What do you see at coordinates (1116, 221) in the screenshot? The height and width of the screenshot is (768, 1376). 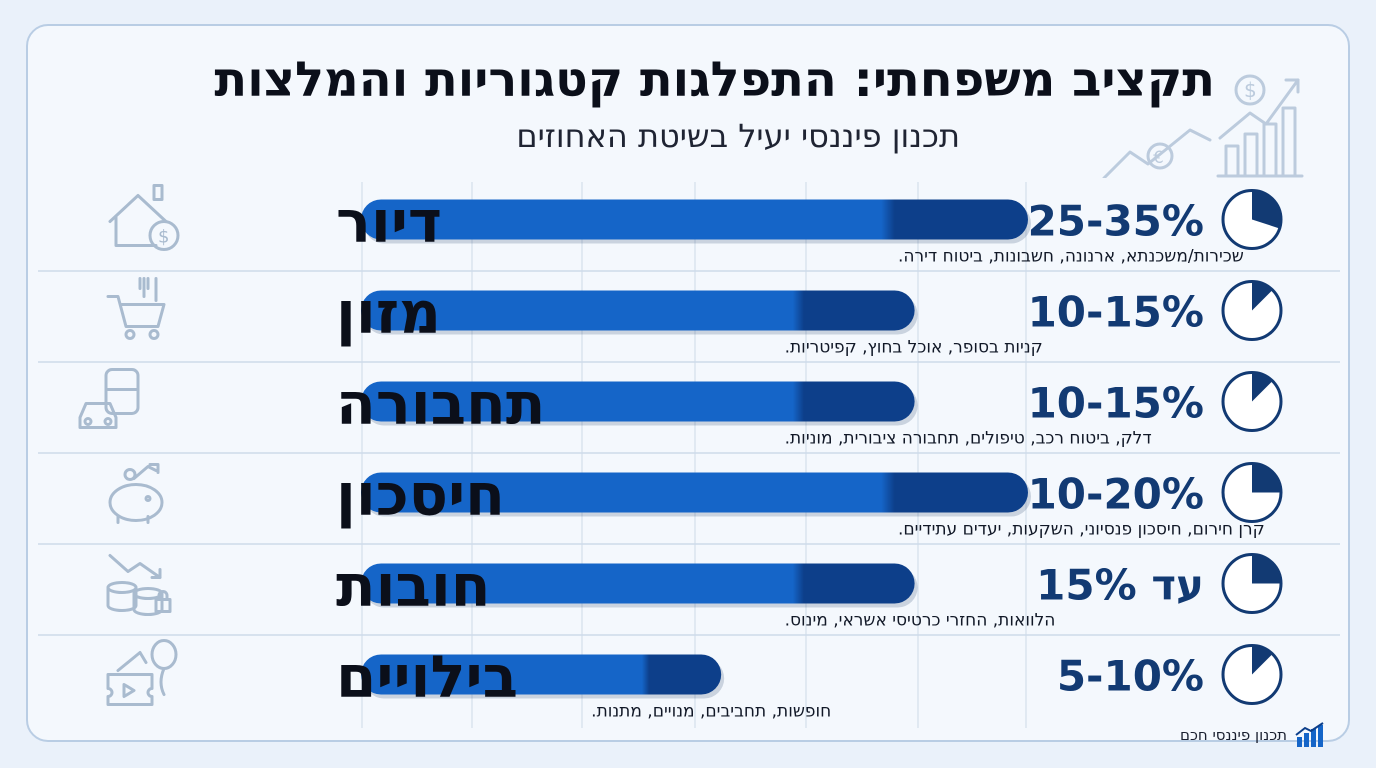 I see `percent-label: 25-35%` at bounding box center [1116, 221].